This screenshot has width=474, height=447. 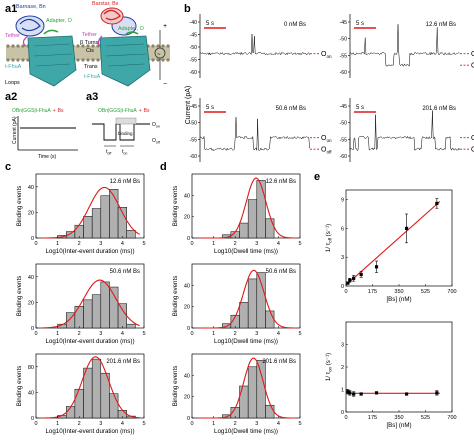 What do you see at coordinates (393, 244) in the screenshot?
I see `linear-fit` at bounding box center [393, 244].